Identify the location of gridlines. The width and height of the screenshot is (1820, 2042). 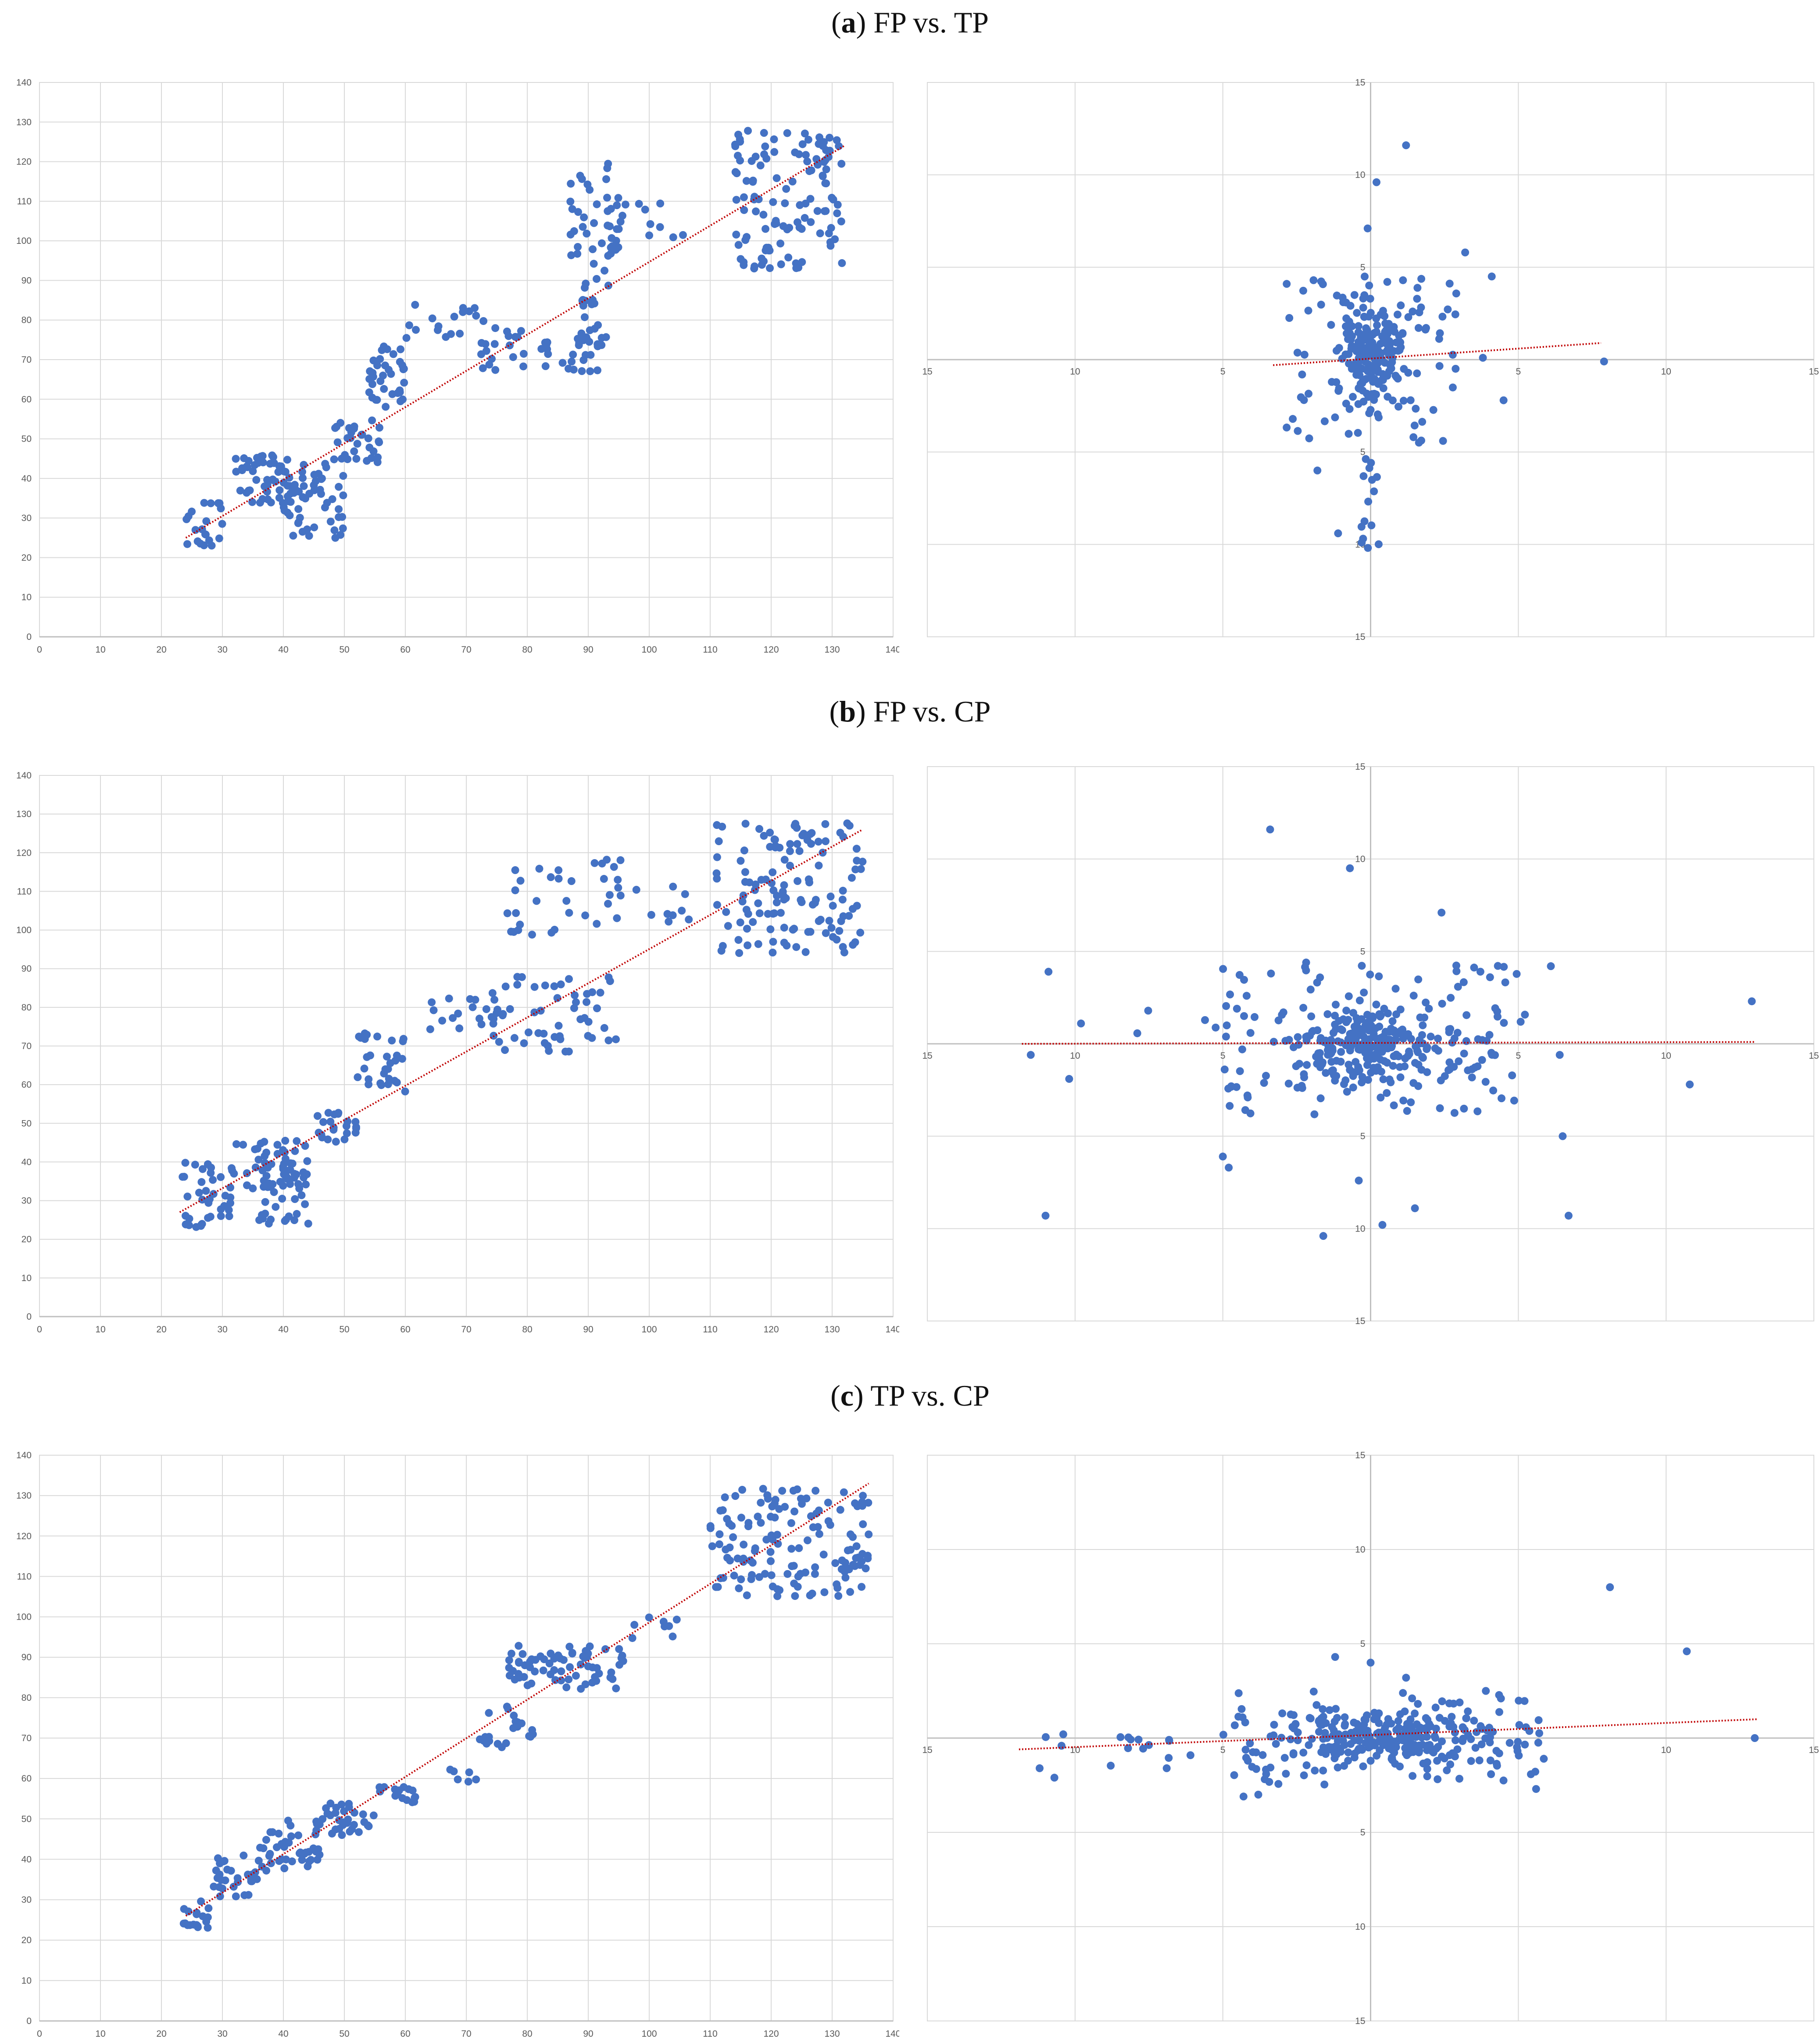
(466, 359).